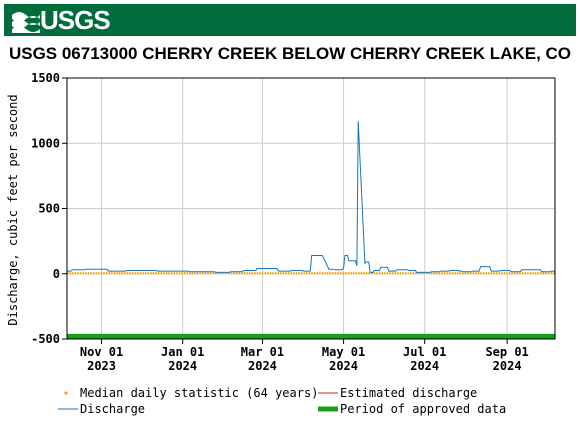  I want to click on legend-label: Median daily statistic (64 years), so click(199, 393).